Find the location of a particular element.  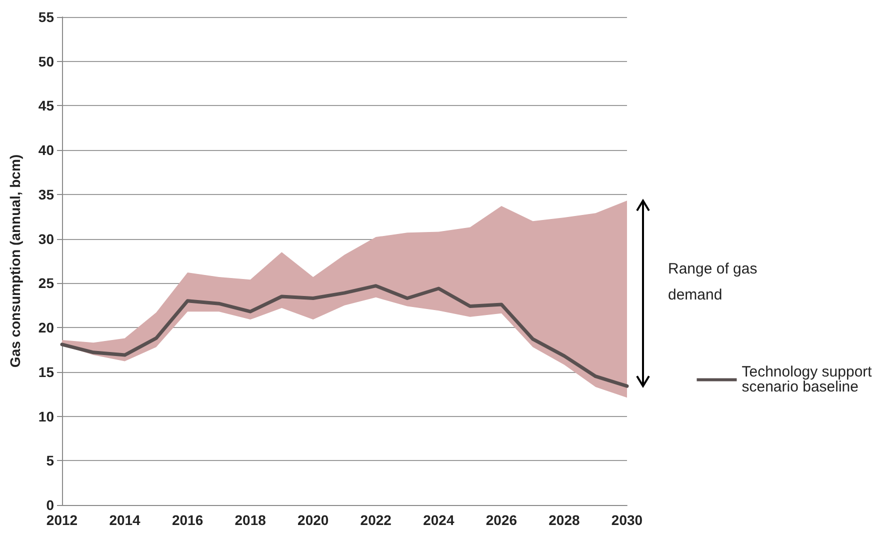

legend-label: Technology support scenario baseline is located at coordinates (809, 380).